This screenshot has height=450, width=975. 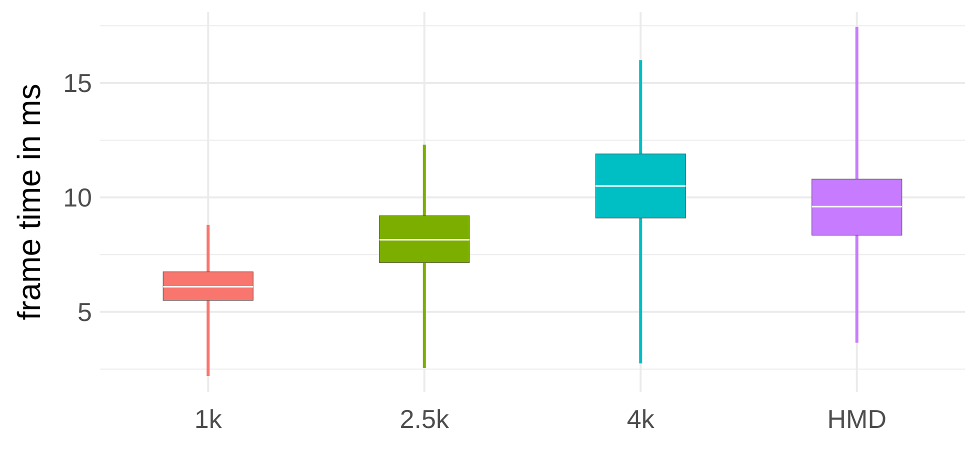 I want to click on y-axis-title: frame time in ms, so click(x=29, y=202).